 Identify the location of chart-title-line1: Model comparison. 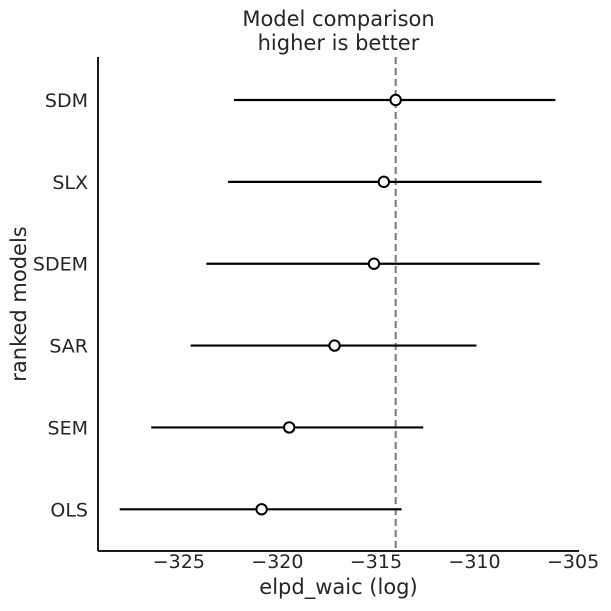
(338, 19).